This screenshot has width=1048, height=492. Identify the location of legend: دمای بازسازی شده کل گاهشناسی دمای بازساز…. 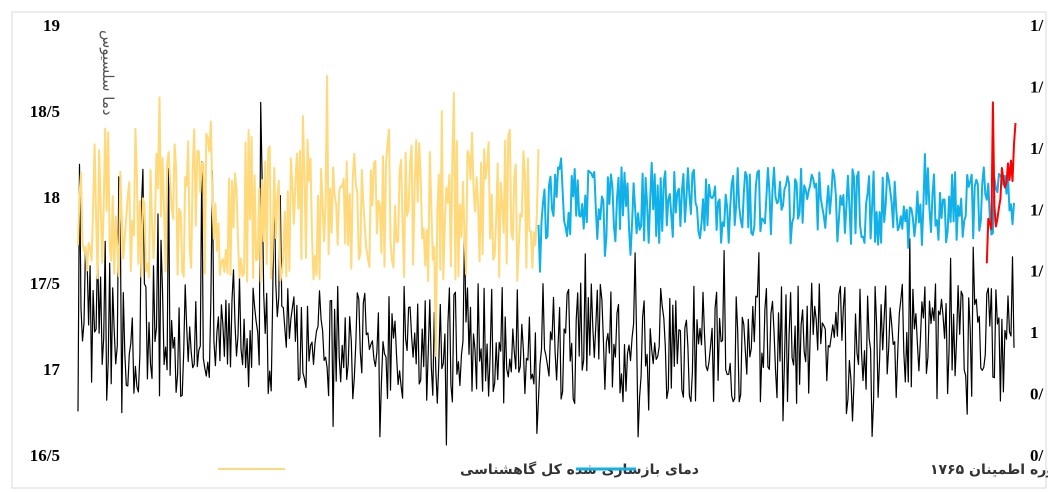
(633, 469).